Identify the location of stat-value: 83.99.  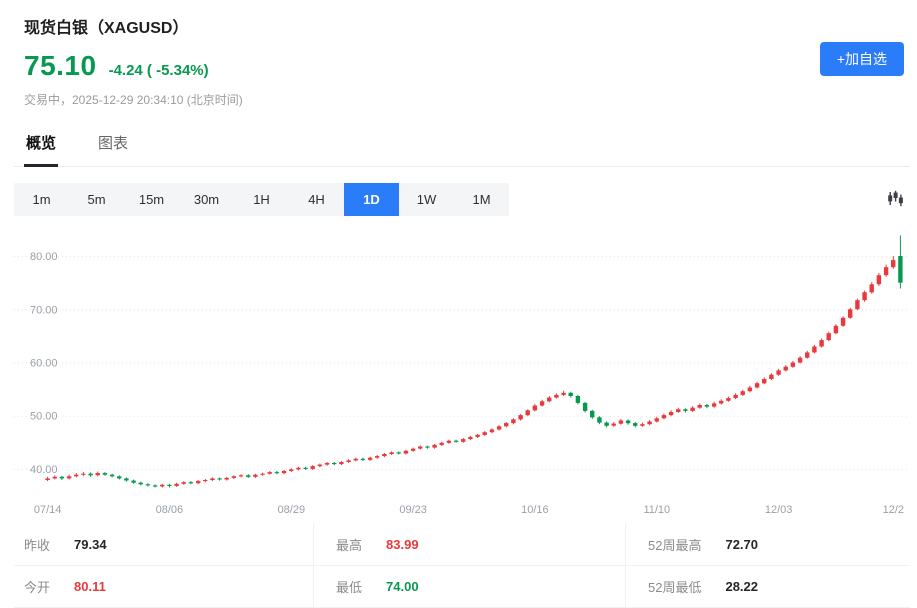
(402, 544).